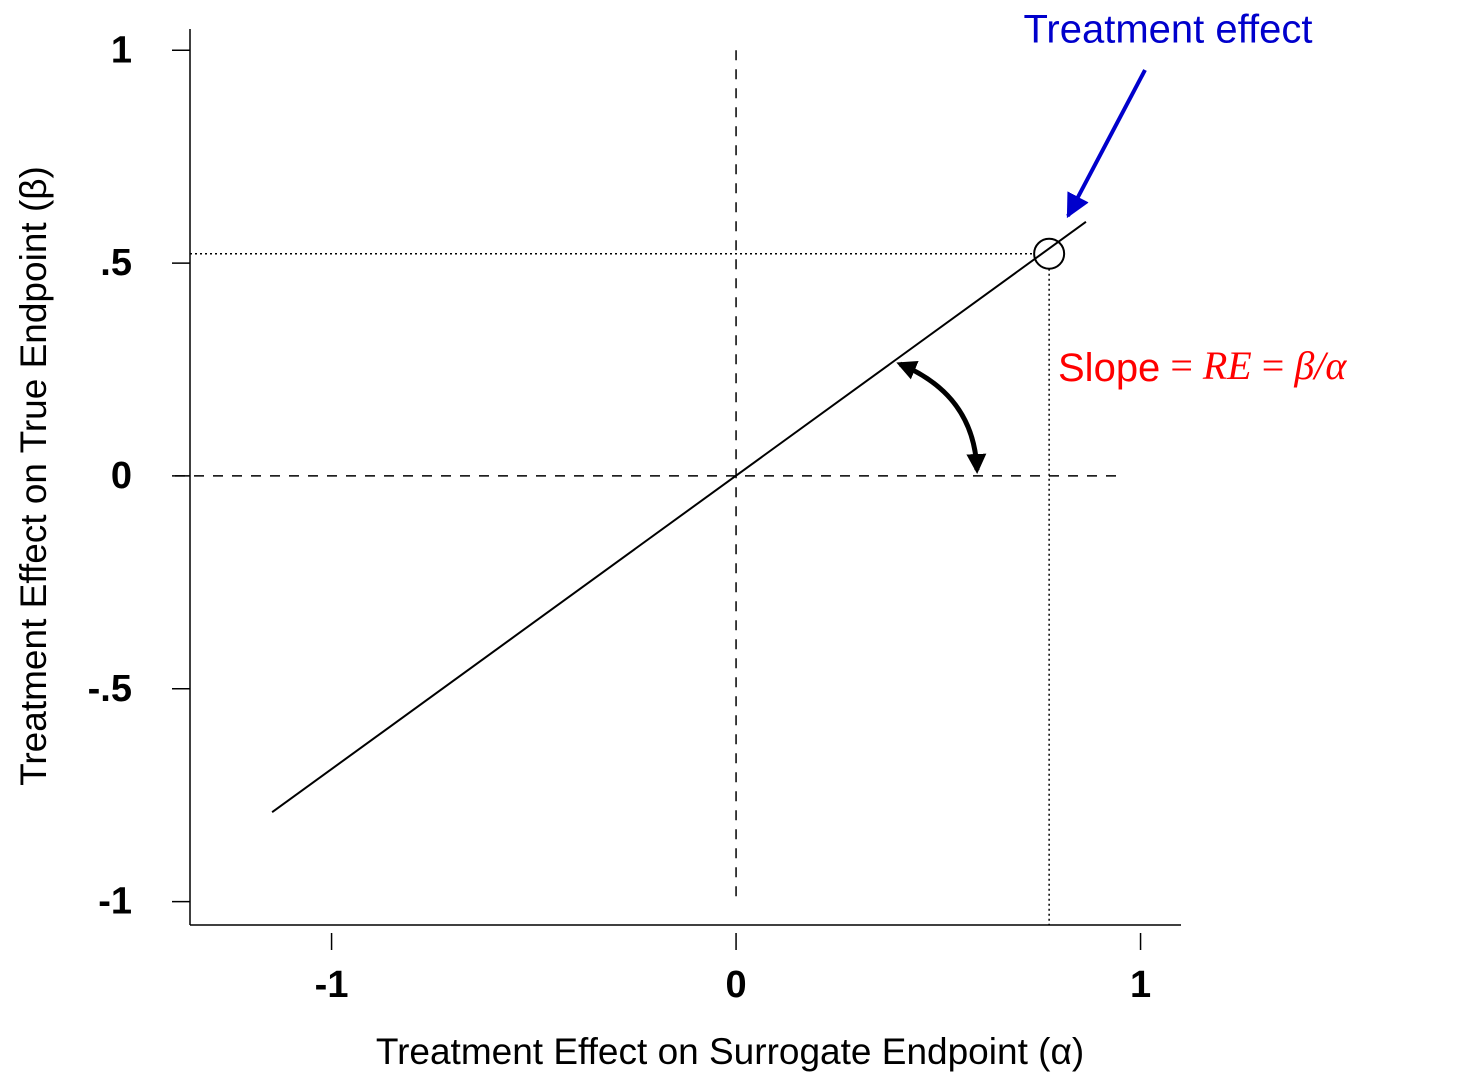 The image size is (1481, 1078). What do you see at coordinates (1106, 144) in the screenshot?
I see `pointer-arrow` at bounding box center [1106, 144].